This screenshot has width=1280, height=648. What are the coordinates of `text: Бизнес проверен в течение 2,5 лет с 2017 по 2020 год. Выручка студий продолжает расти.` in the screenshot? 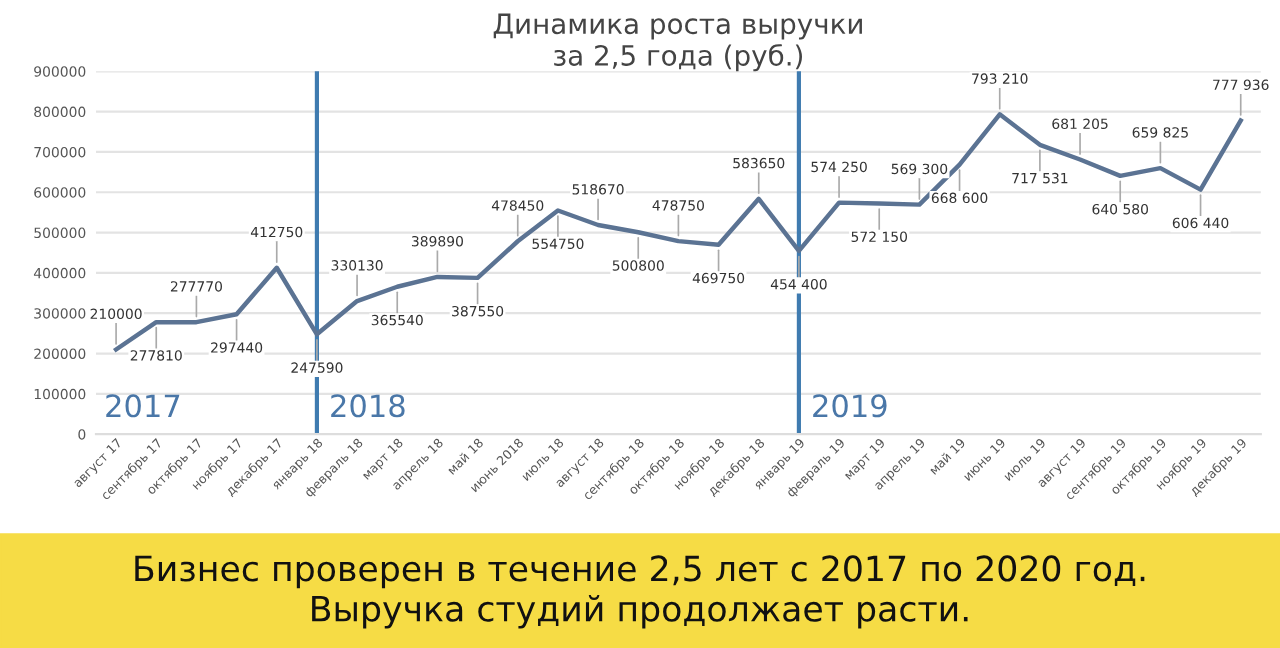 It's located at (640, 592).